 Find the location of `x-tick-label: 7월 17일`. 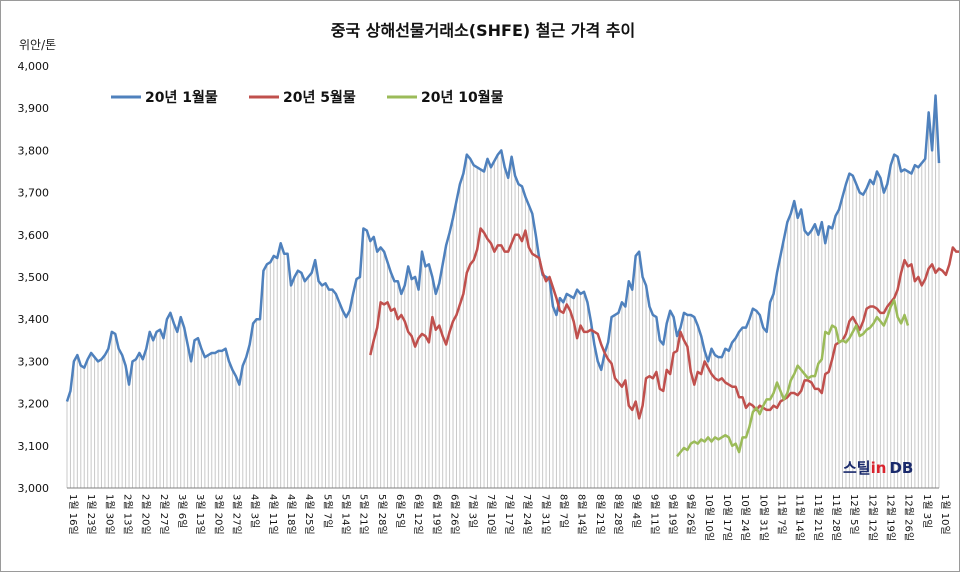

x-tick-label: 7월 17일 is located at coordinates (509, 514).